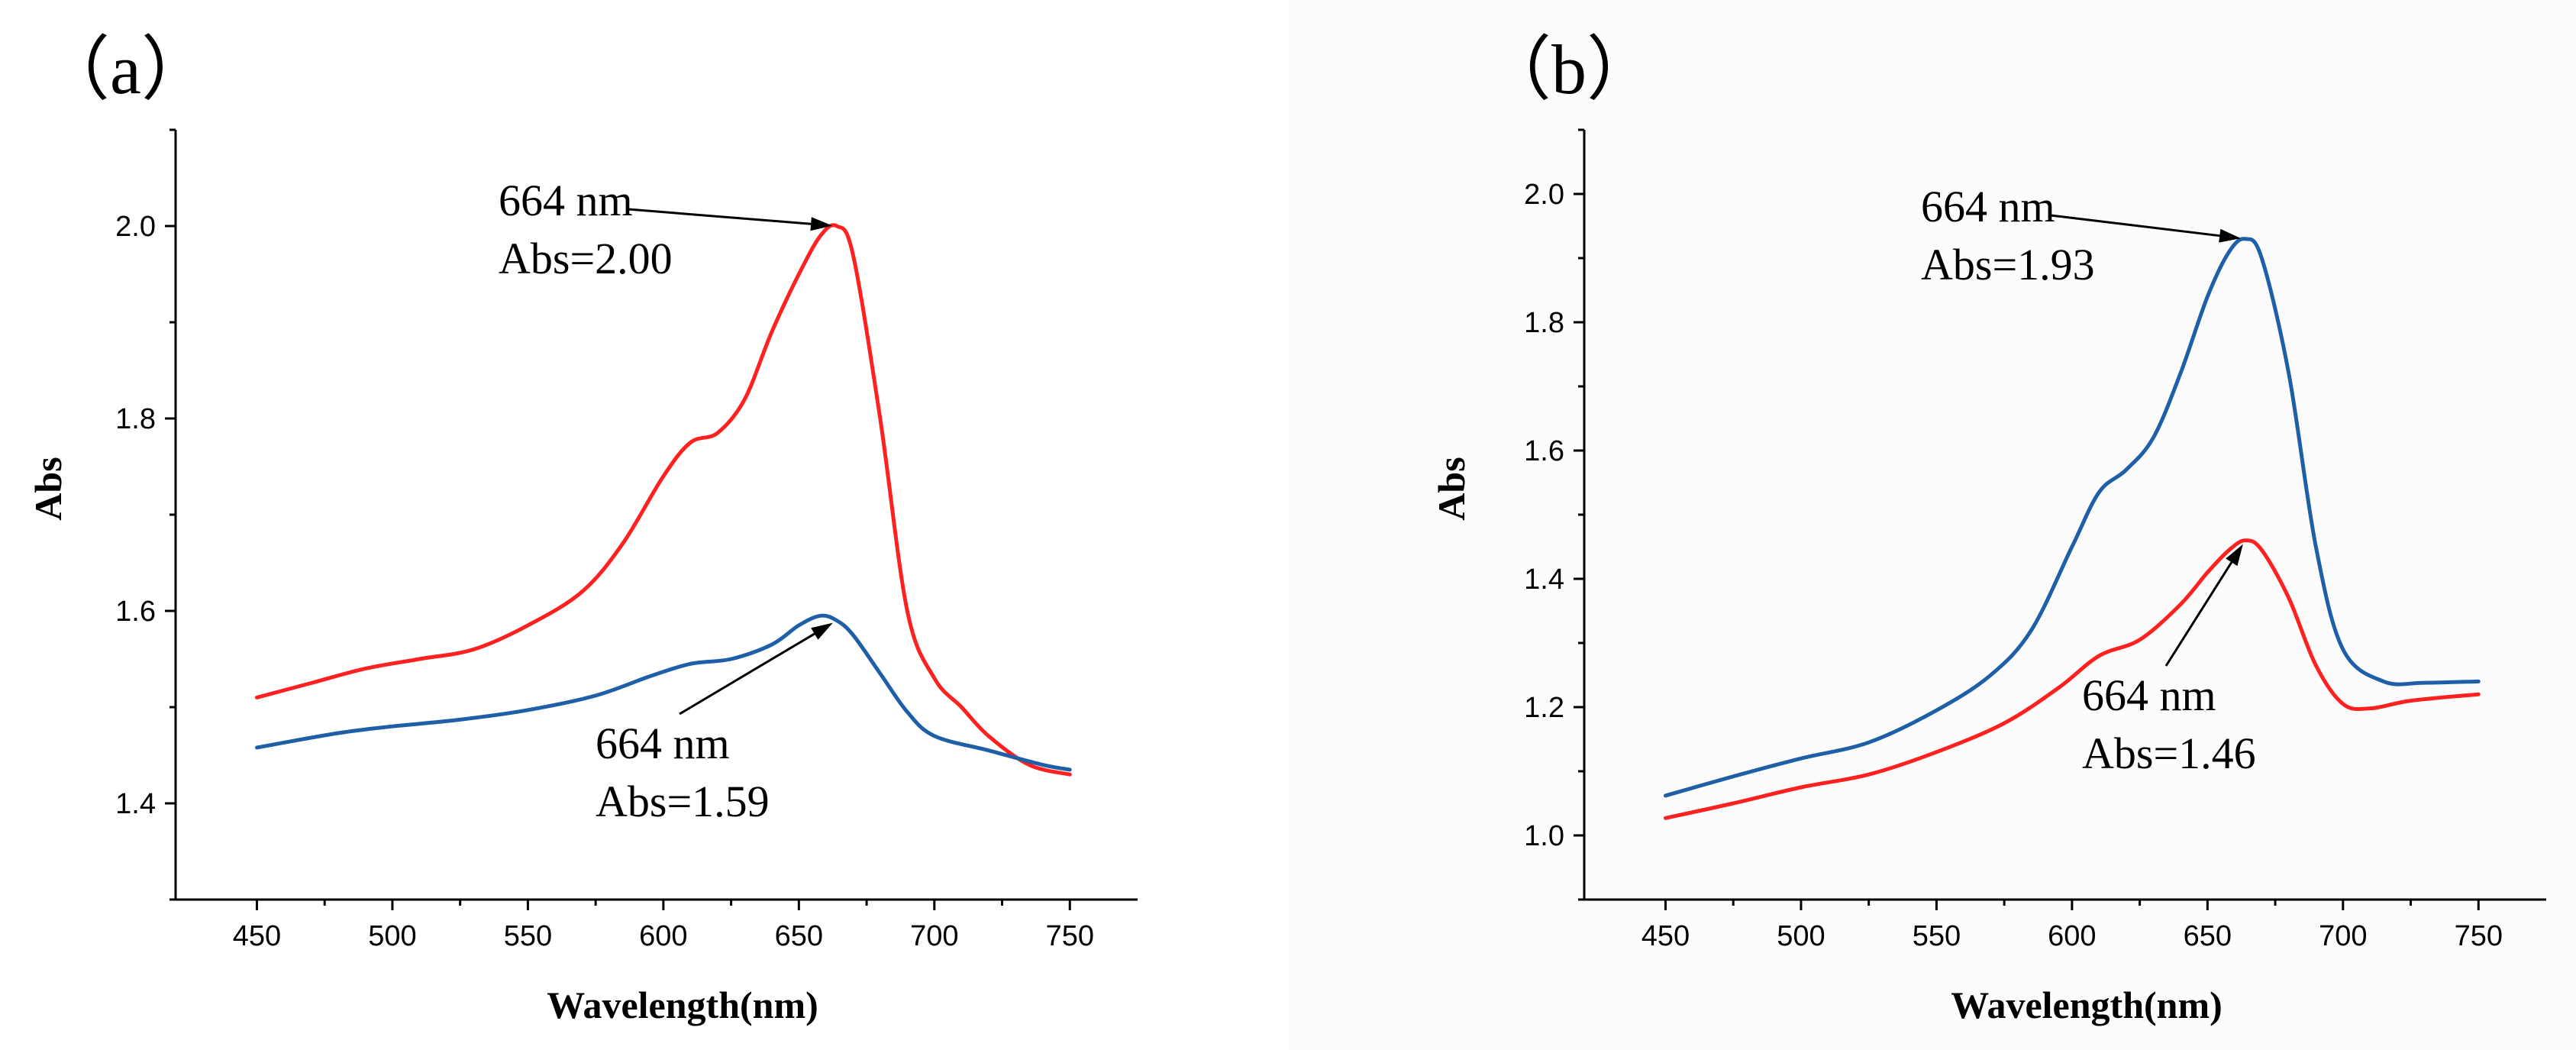  What do you see at coordinates (1544, 708) in the screenshot?
I see `y-tick-label: 1.2` at bounding box center [1544, 708].